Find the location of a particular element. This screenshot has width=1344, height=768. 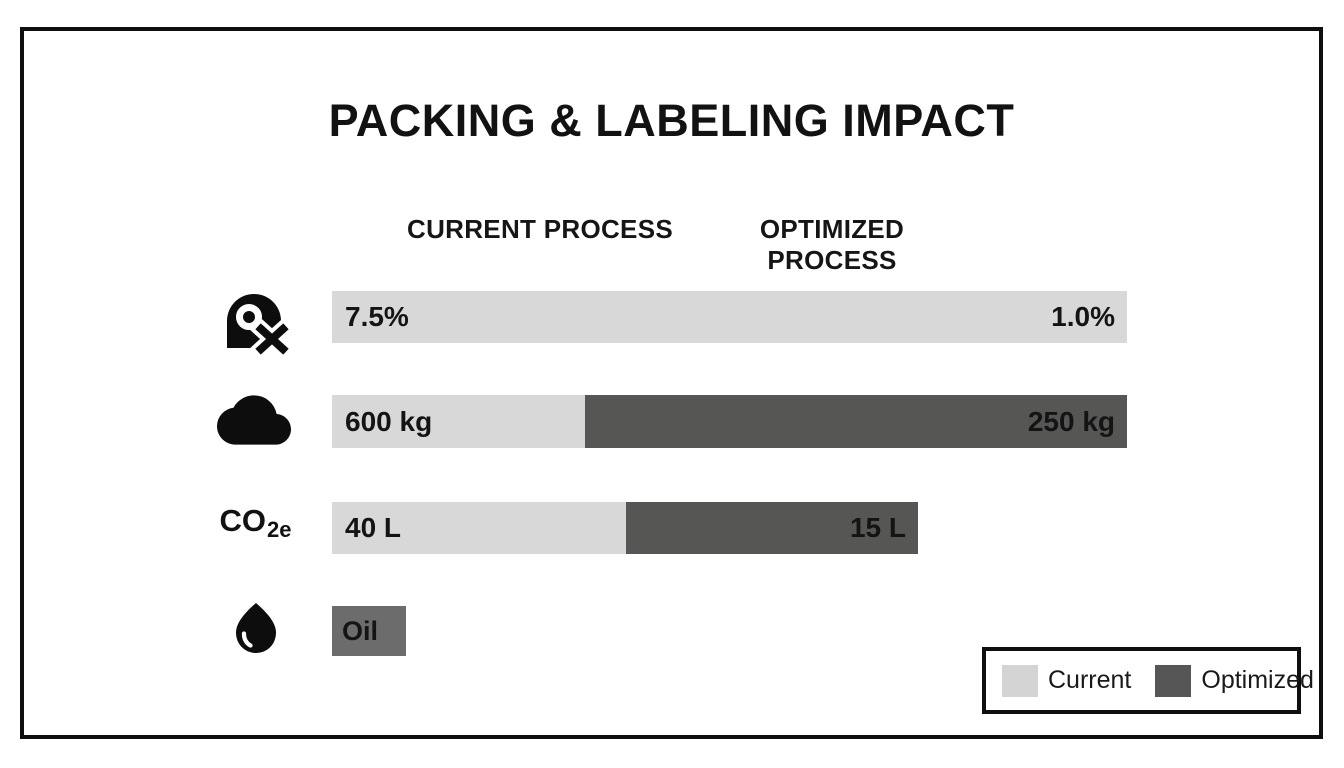

legend: Current Optimized is located at coordinates (1148, 680).